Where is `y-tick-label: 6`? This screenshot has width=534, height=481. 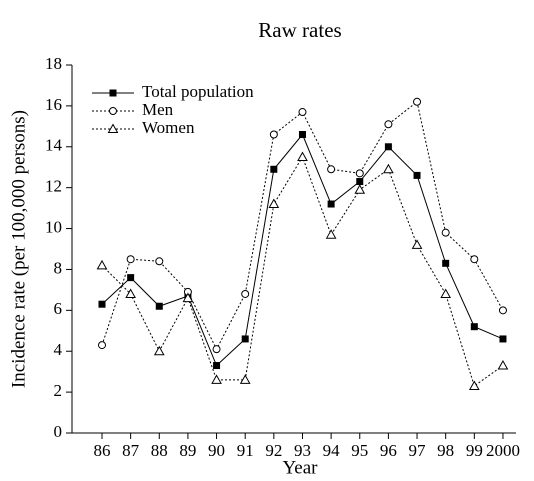
y-tick-label: 6 is located at coordinates (58, 308).